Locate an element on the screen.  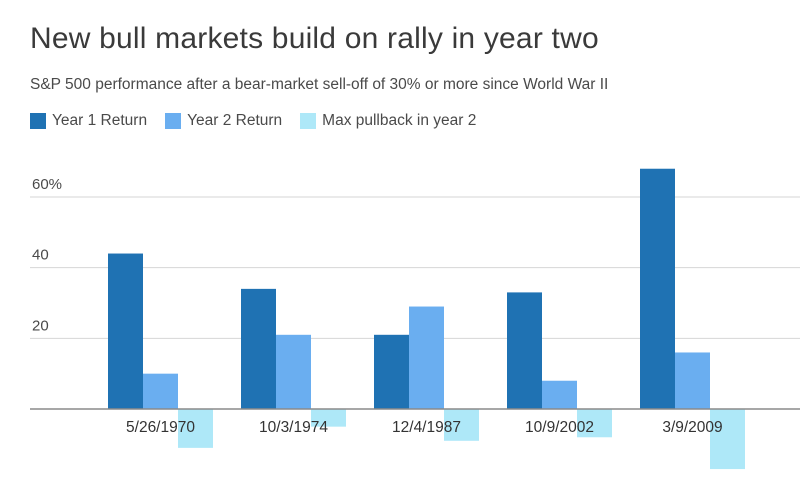
y-tick-label-2: 60% is located at coordinates (47, 184).